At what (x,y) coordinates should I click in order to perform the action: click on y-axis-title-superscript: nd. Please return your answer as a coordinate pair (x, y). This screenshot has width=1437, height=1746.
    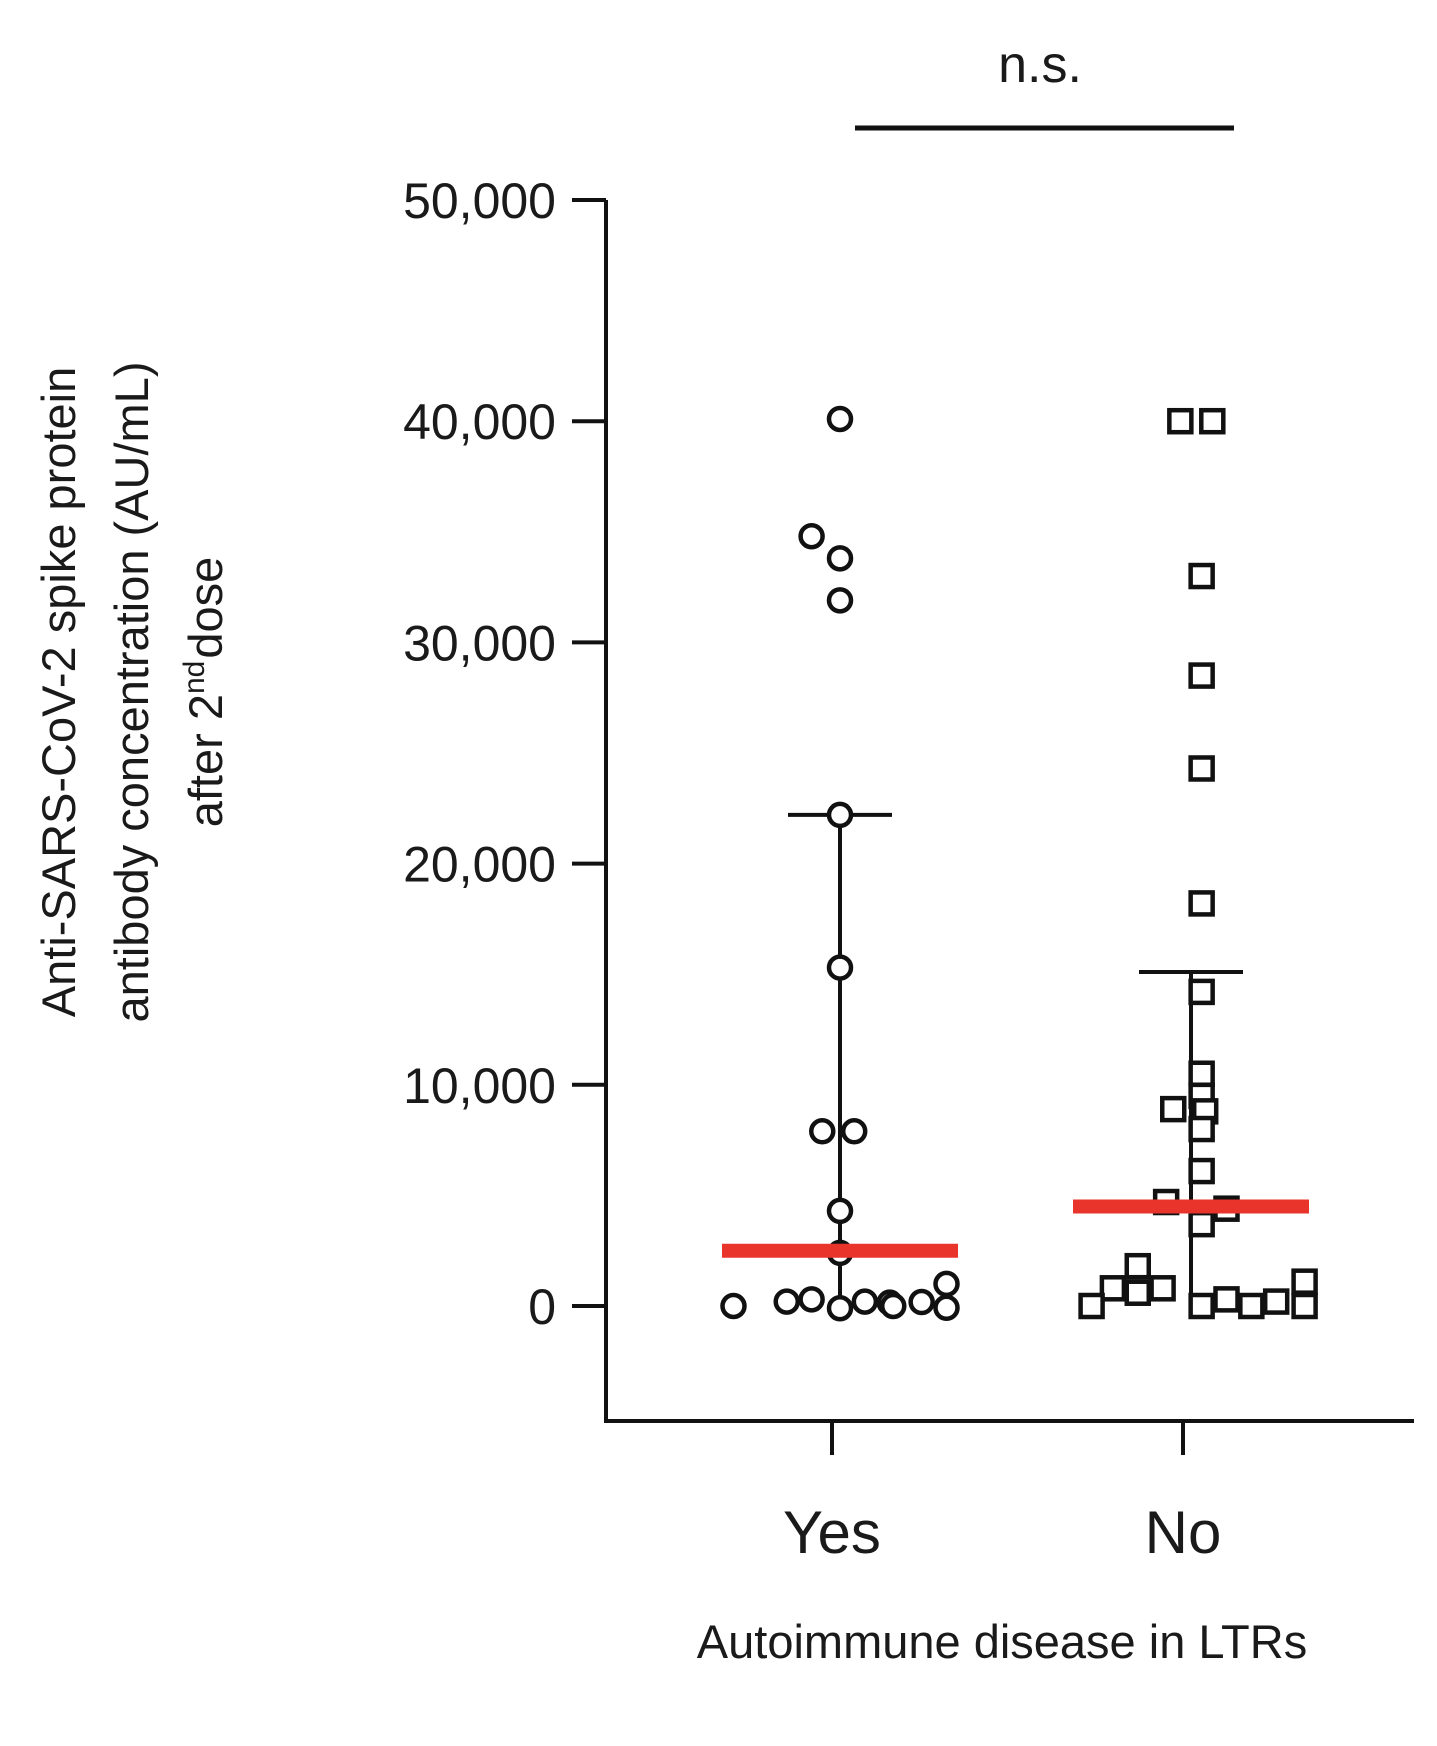
    Looking at the image, I should click on (194, 677).